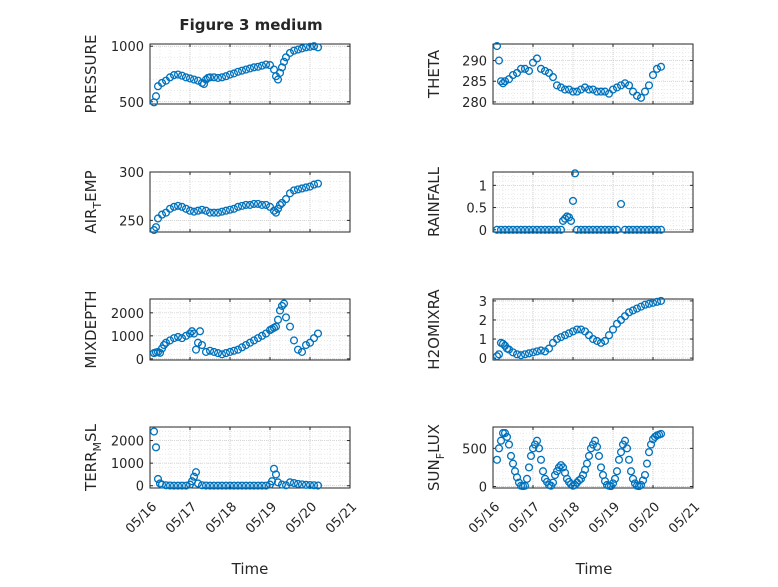 This screenshot has width=778, height=587. I want to click on y-tick-label: 290, so click(474, 62).